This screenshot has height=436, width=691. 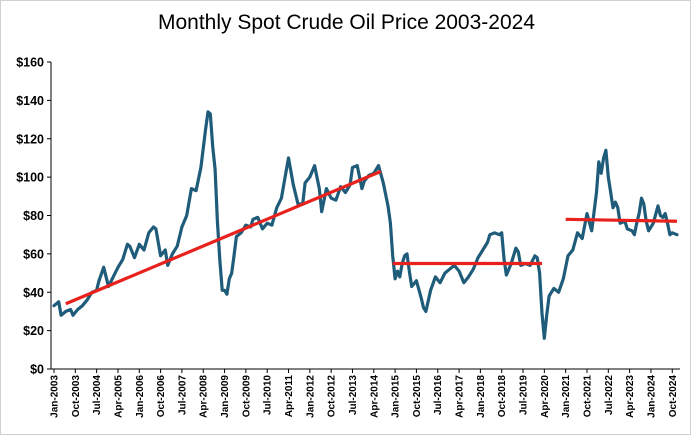 What do you see at coordinates (76, 396) in the screenshot?
I see `x-tick-label: Oct-2003` at bounding box center [76, 396].